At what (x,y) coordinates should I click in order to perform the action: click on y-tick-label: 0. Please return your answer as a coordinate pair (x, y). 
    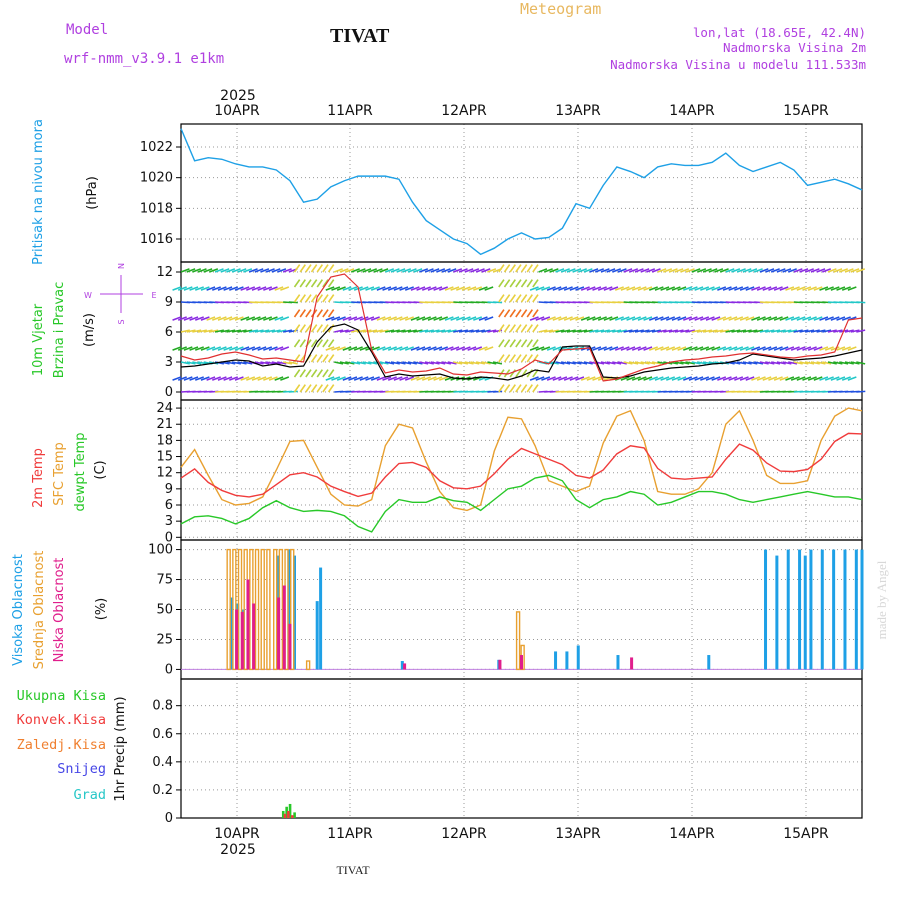
    Looking at the image, I should click on (169, 392).